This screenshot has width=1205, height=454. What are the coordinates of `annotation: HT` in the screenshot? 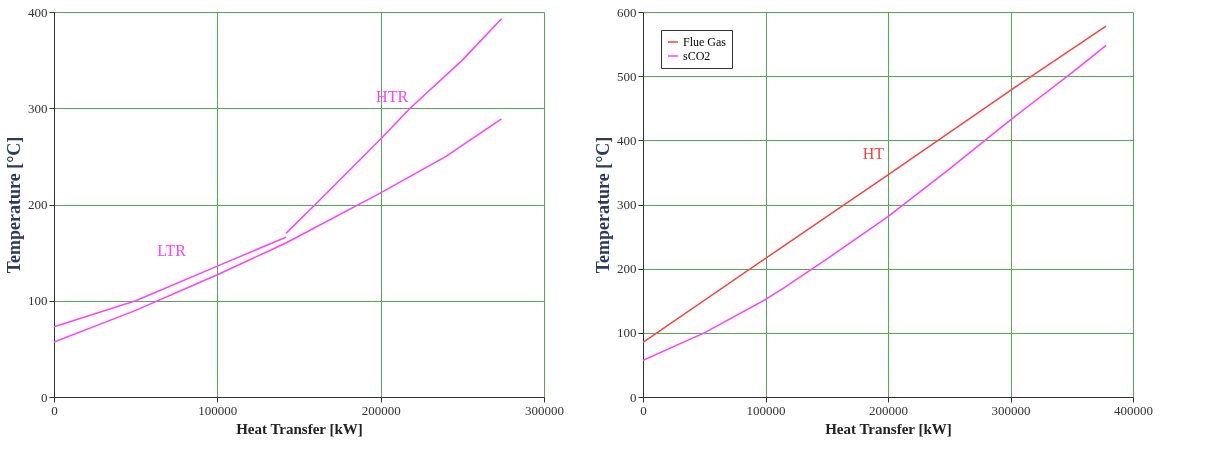 It's located at (873, 154).